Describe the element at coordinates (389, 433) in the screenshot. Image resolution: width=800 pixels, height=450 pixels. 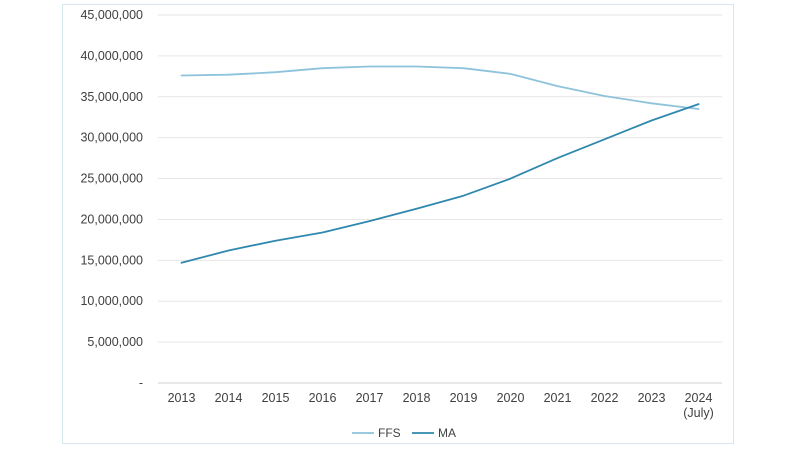
I see `legend-label-ffs: FFS` at that location.